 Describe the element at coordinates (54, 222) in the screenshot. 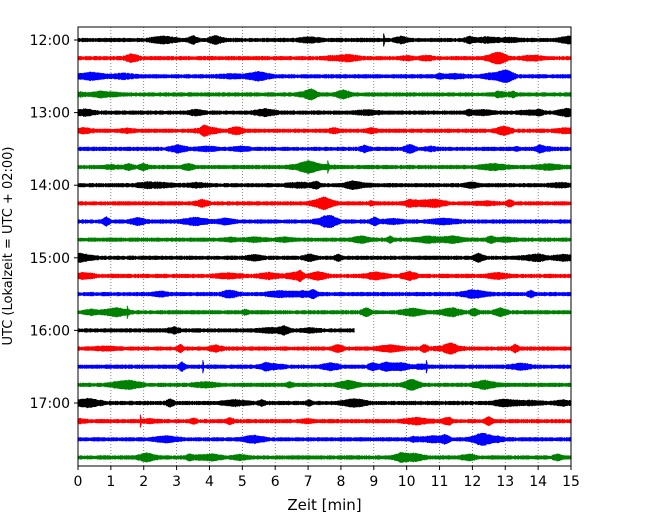

I see `y-axis: 12:00 13:00 14:00 15:00 16:00 17:00` at that location.